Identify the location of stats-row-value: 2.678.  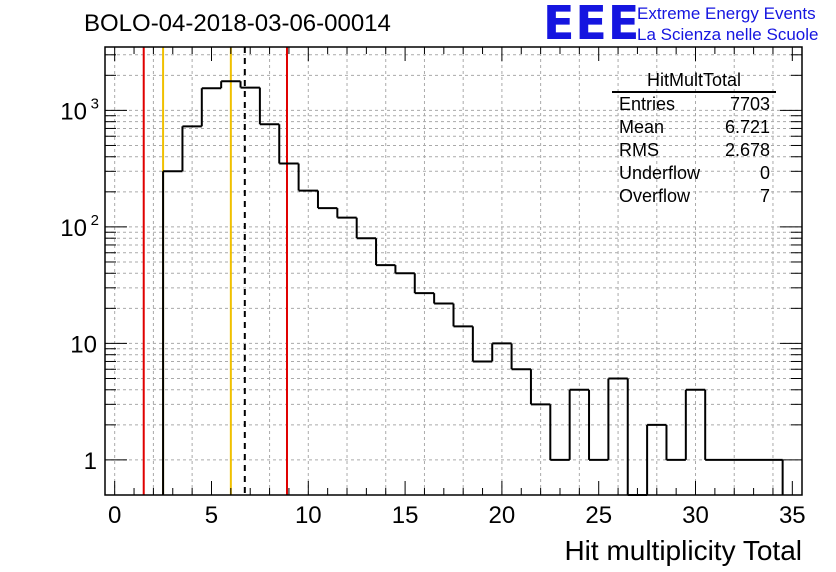
(747, 150).